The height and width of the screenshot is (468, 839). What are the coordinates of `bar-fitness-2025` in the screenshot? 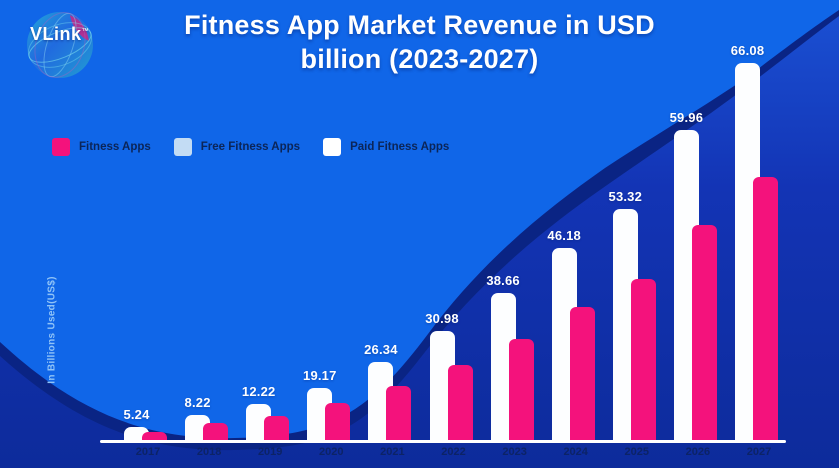 It's located at (643, 360).